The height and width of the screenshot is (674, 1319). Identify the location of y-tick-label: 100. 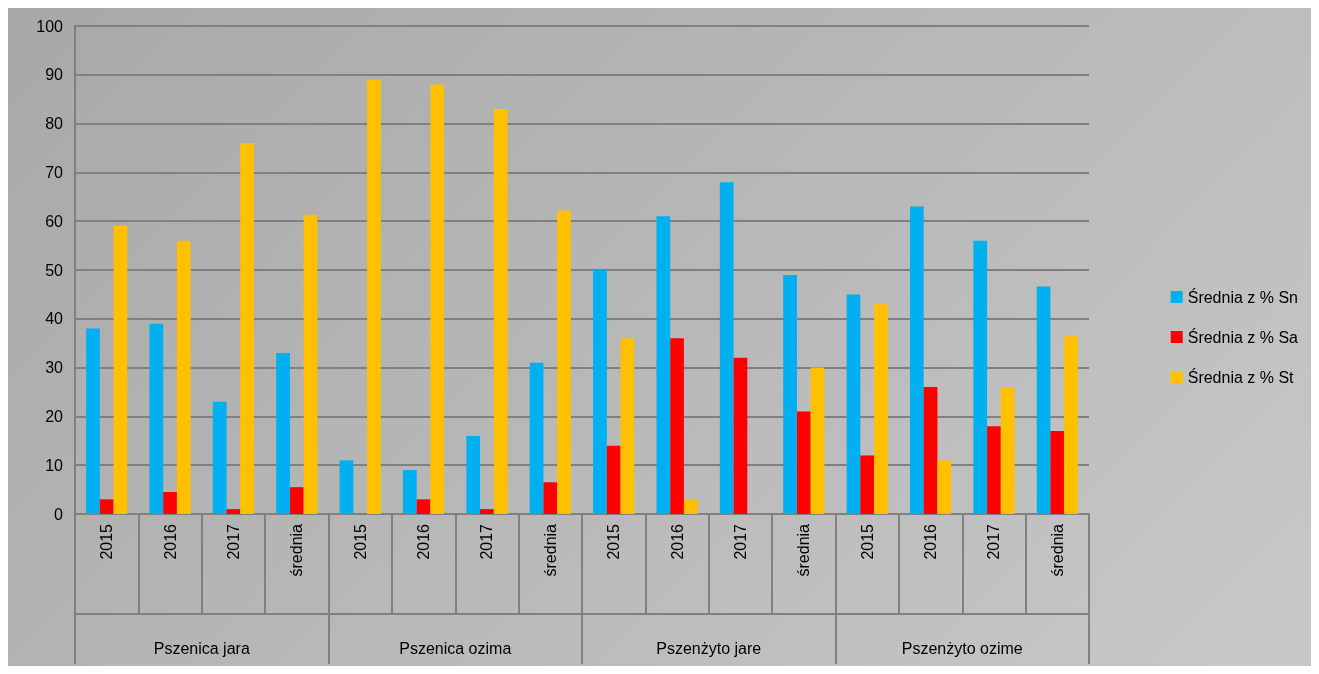
(50, 26).